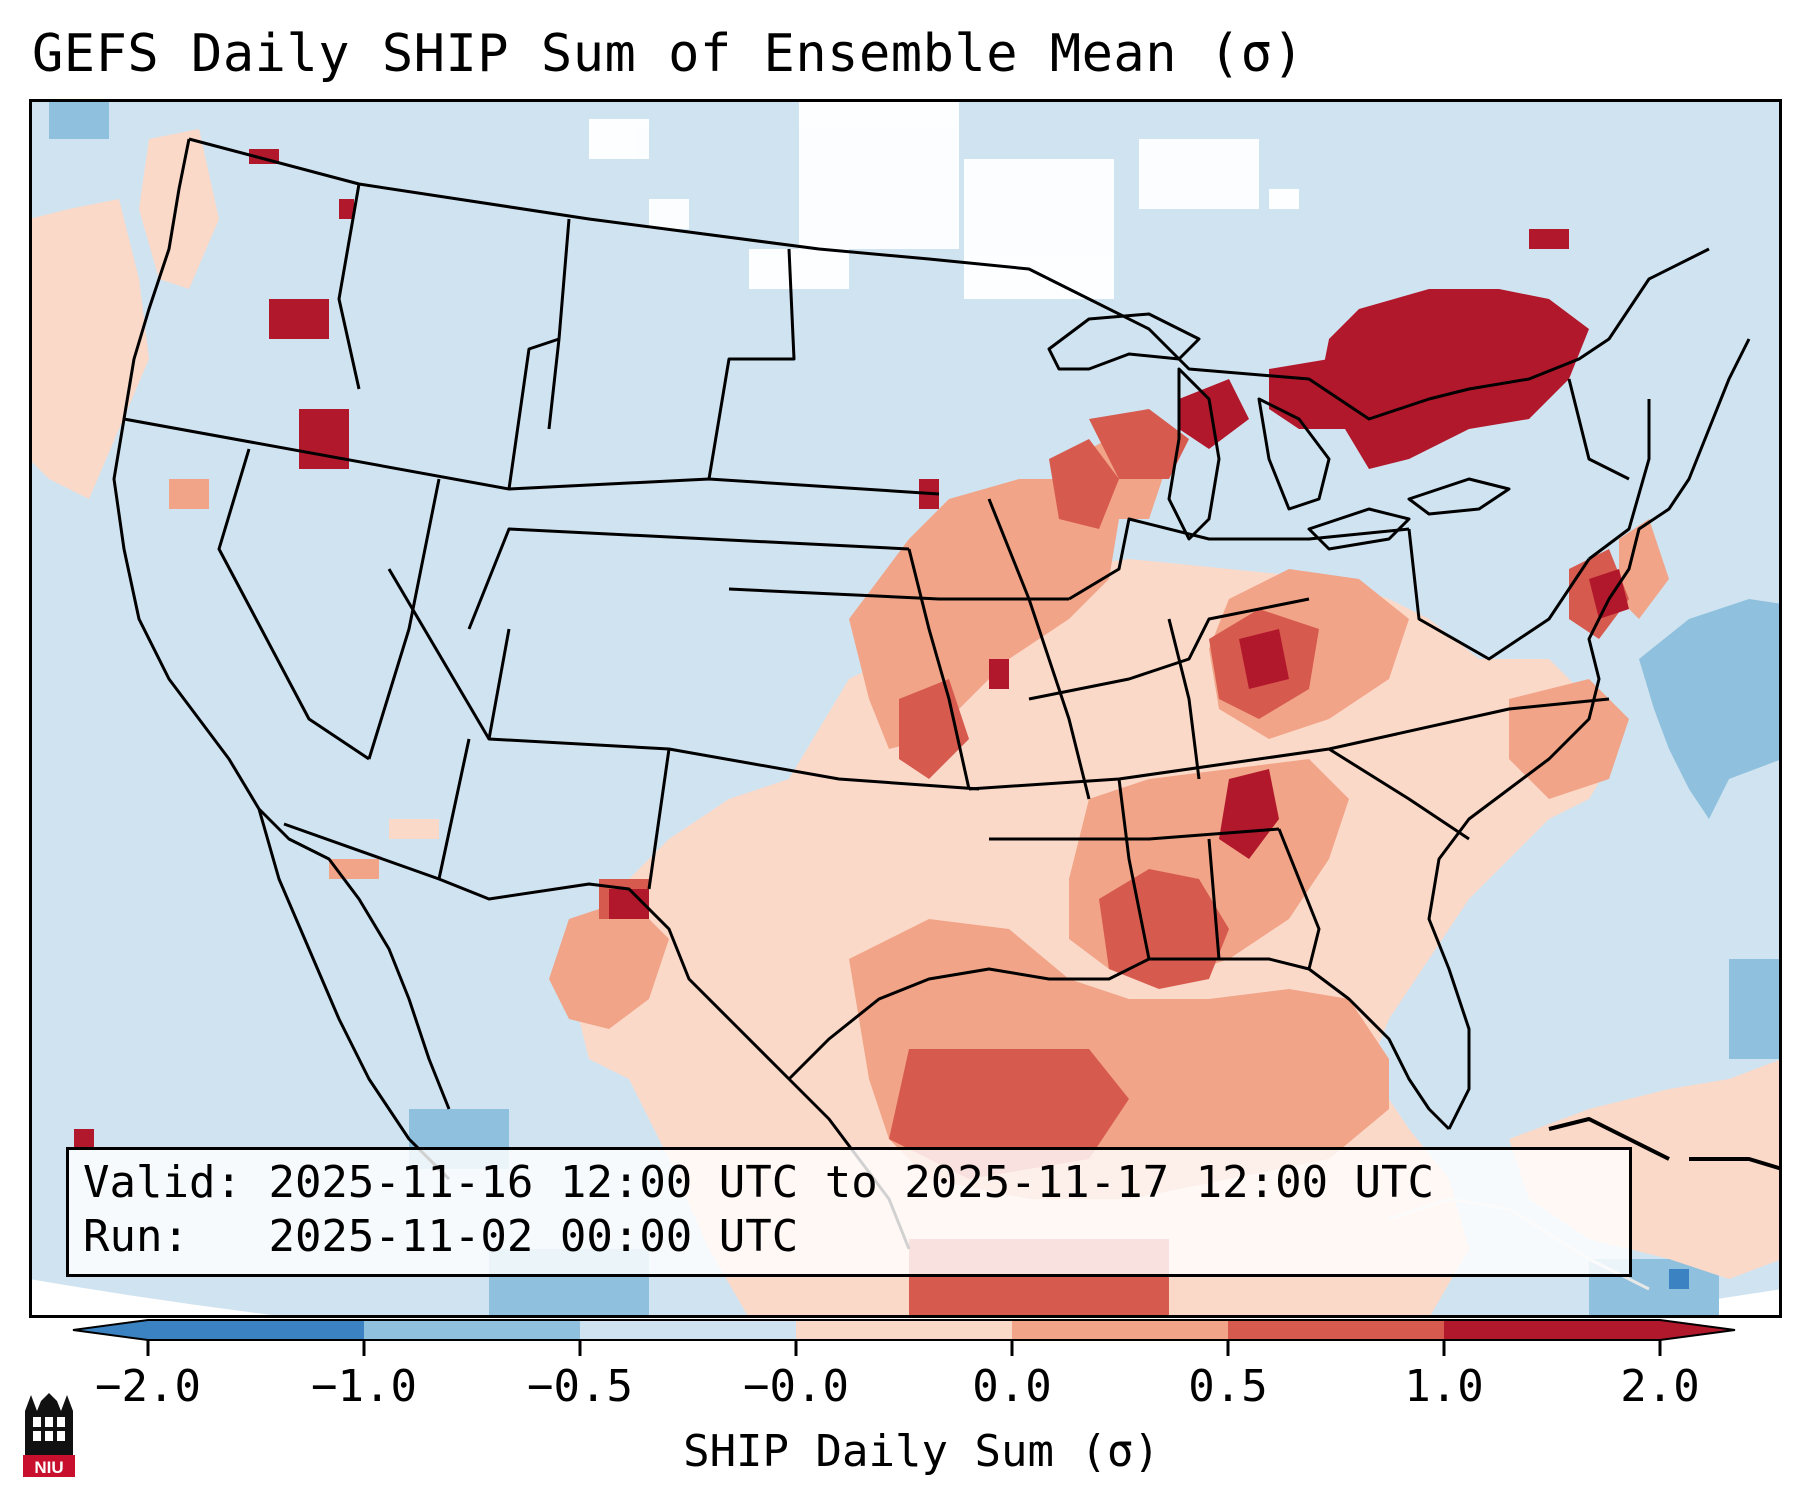  What do you see at coordinates (668, 54) in the screenshot?
I see `map-title: GEFS Daily SHIP Sum of Ensemble Mean (σ)` at bounding box center [668, 54].